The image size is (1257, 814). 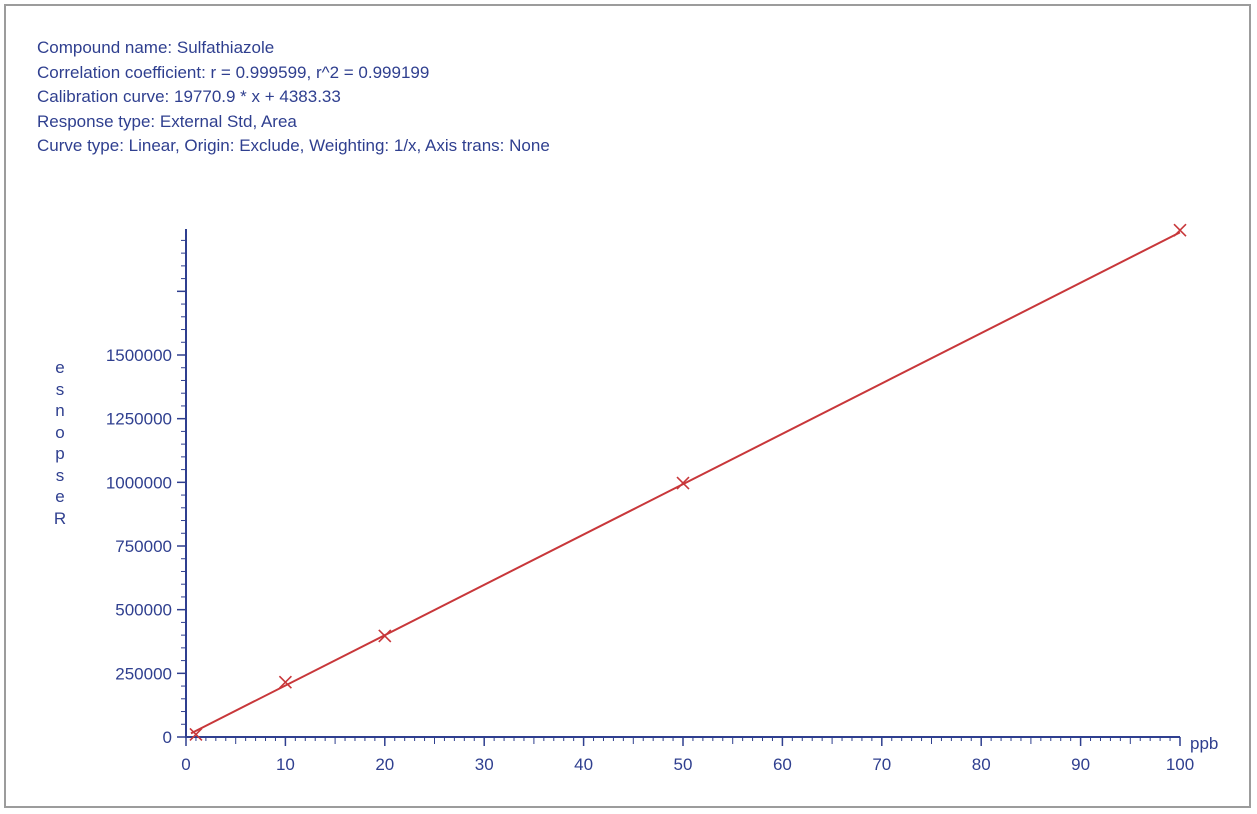 I want to click on y-tick-label: 0, so click(x=167, y=737).